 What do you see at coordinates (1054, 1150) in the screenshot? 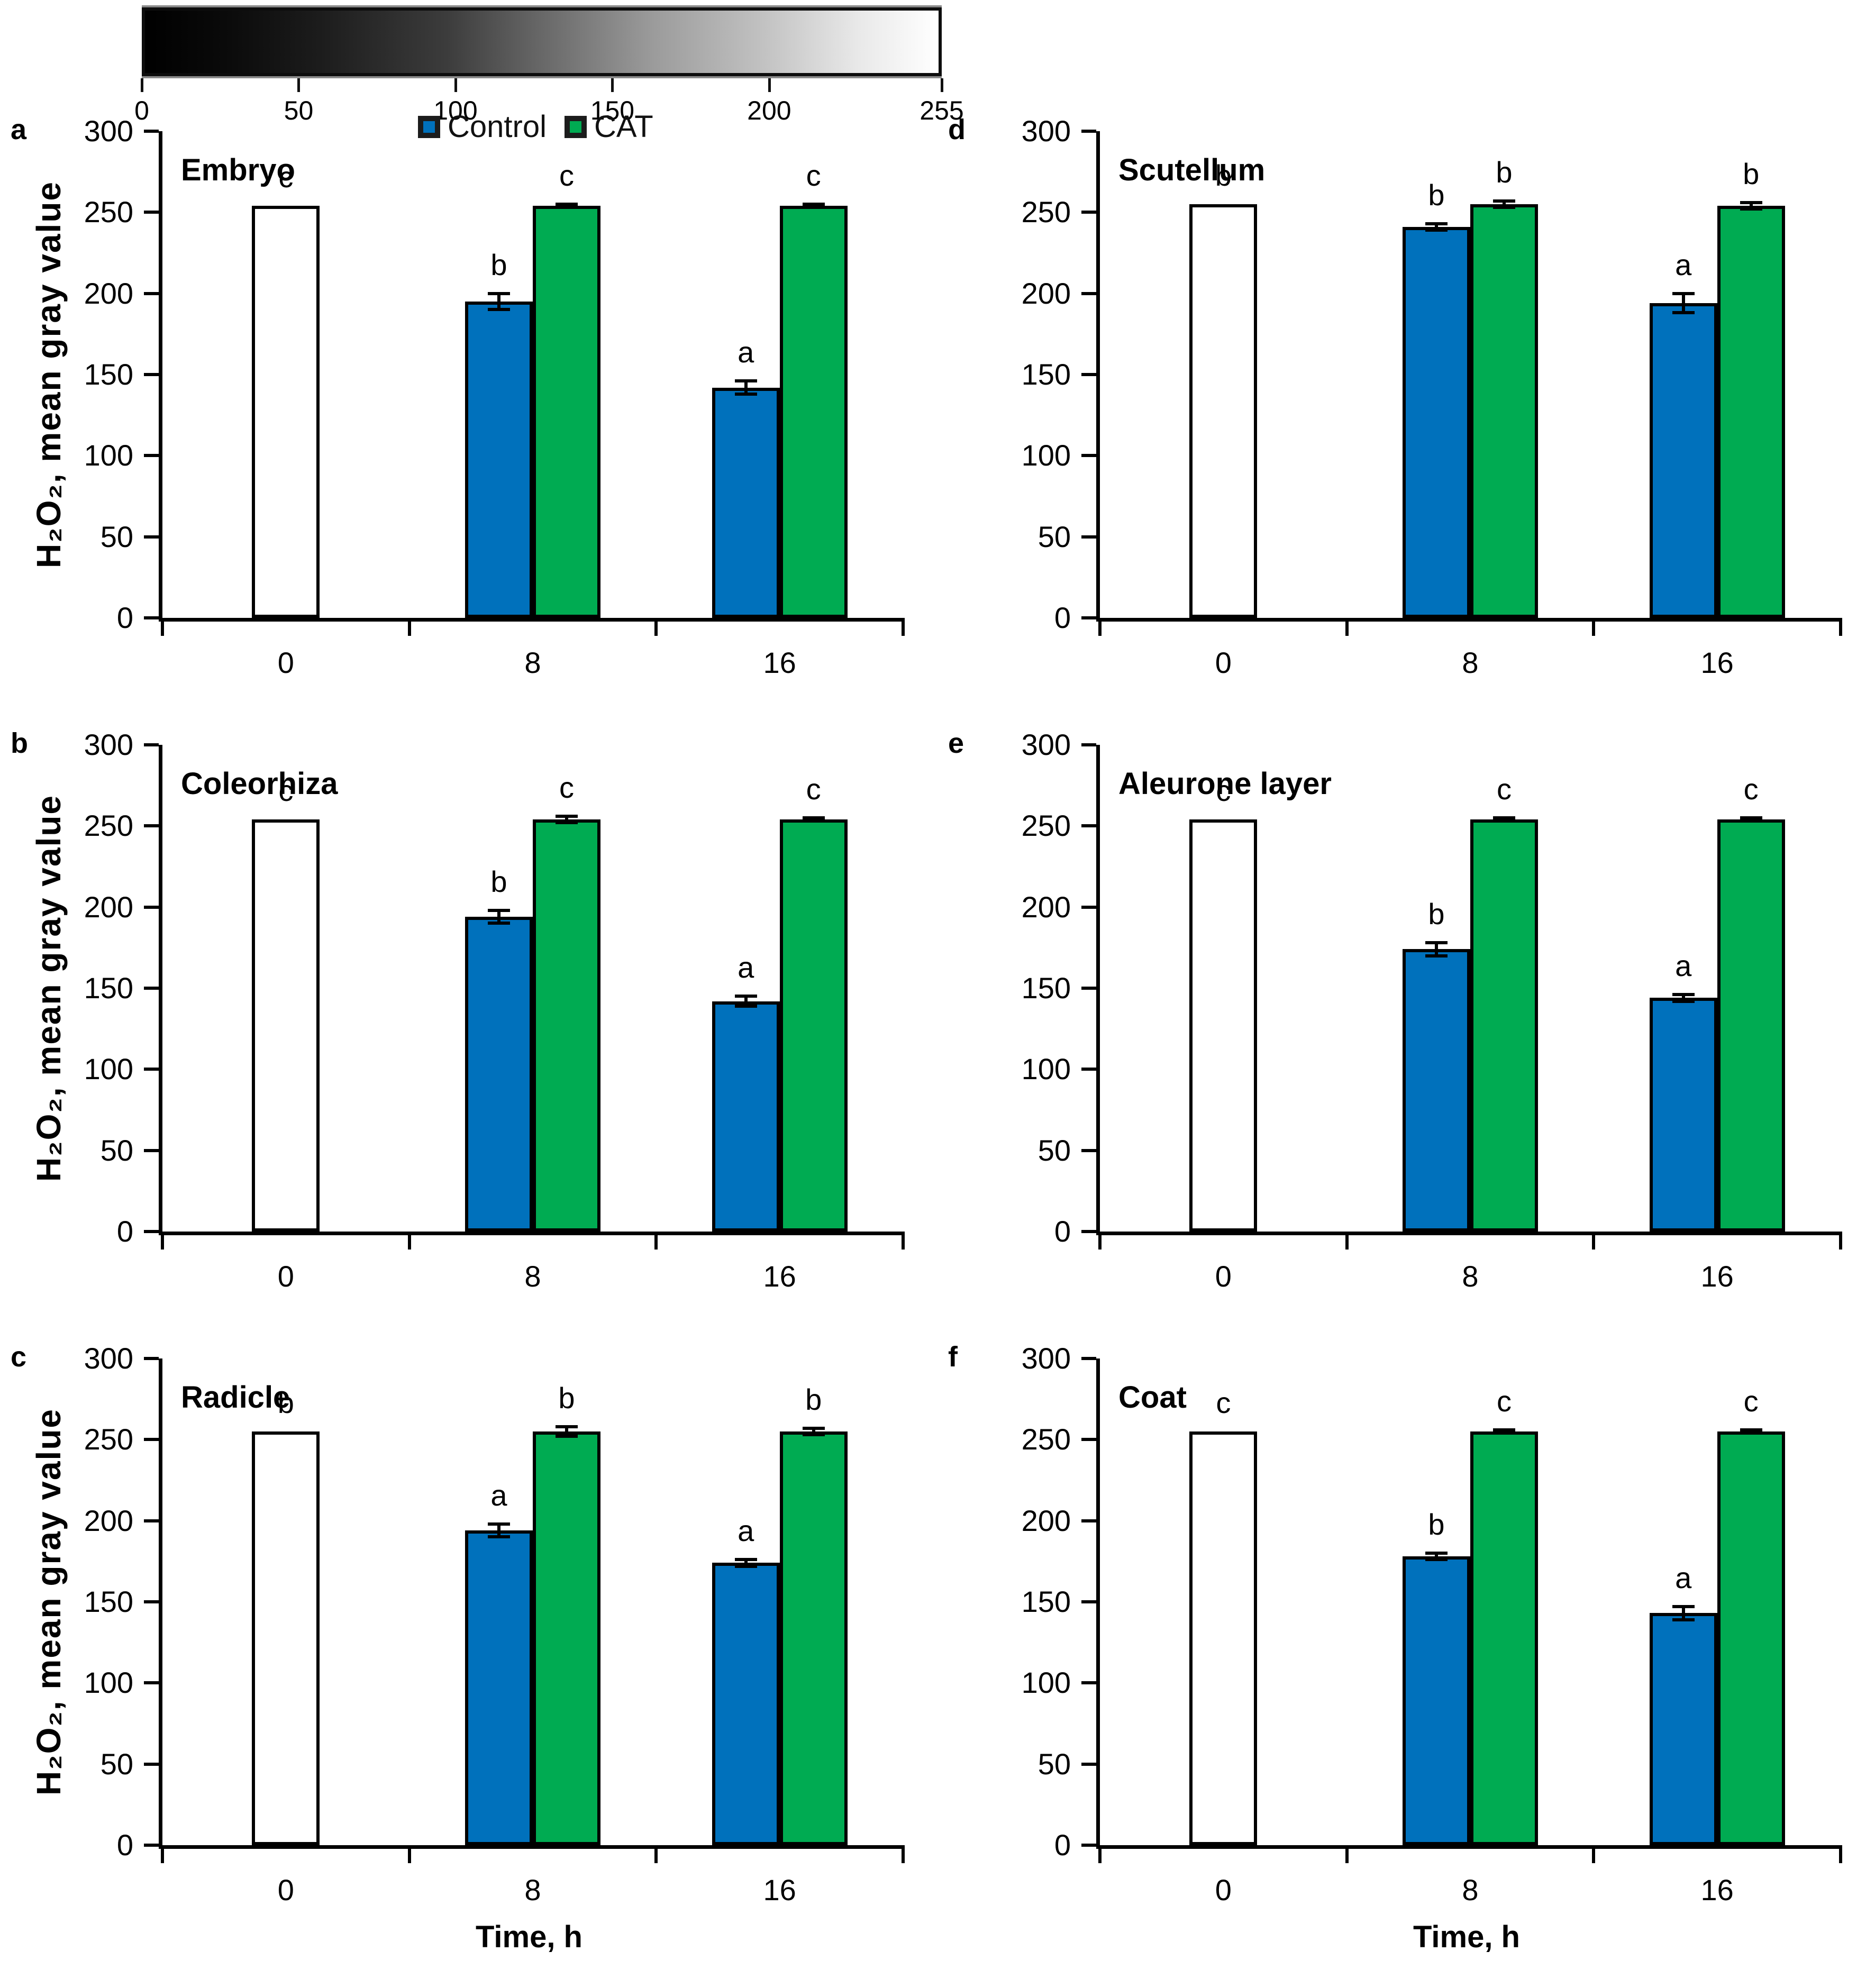
I see `y-axis-tick-label: 50` at bounding box center [1054, 1150].